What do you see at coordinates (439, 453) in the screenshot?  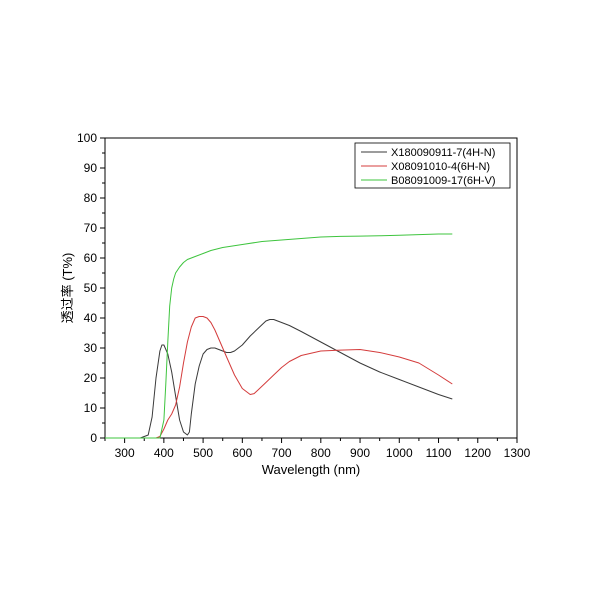 I see `x-tick-label: 1100` at bounding box center [439, 453].